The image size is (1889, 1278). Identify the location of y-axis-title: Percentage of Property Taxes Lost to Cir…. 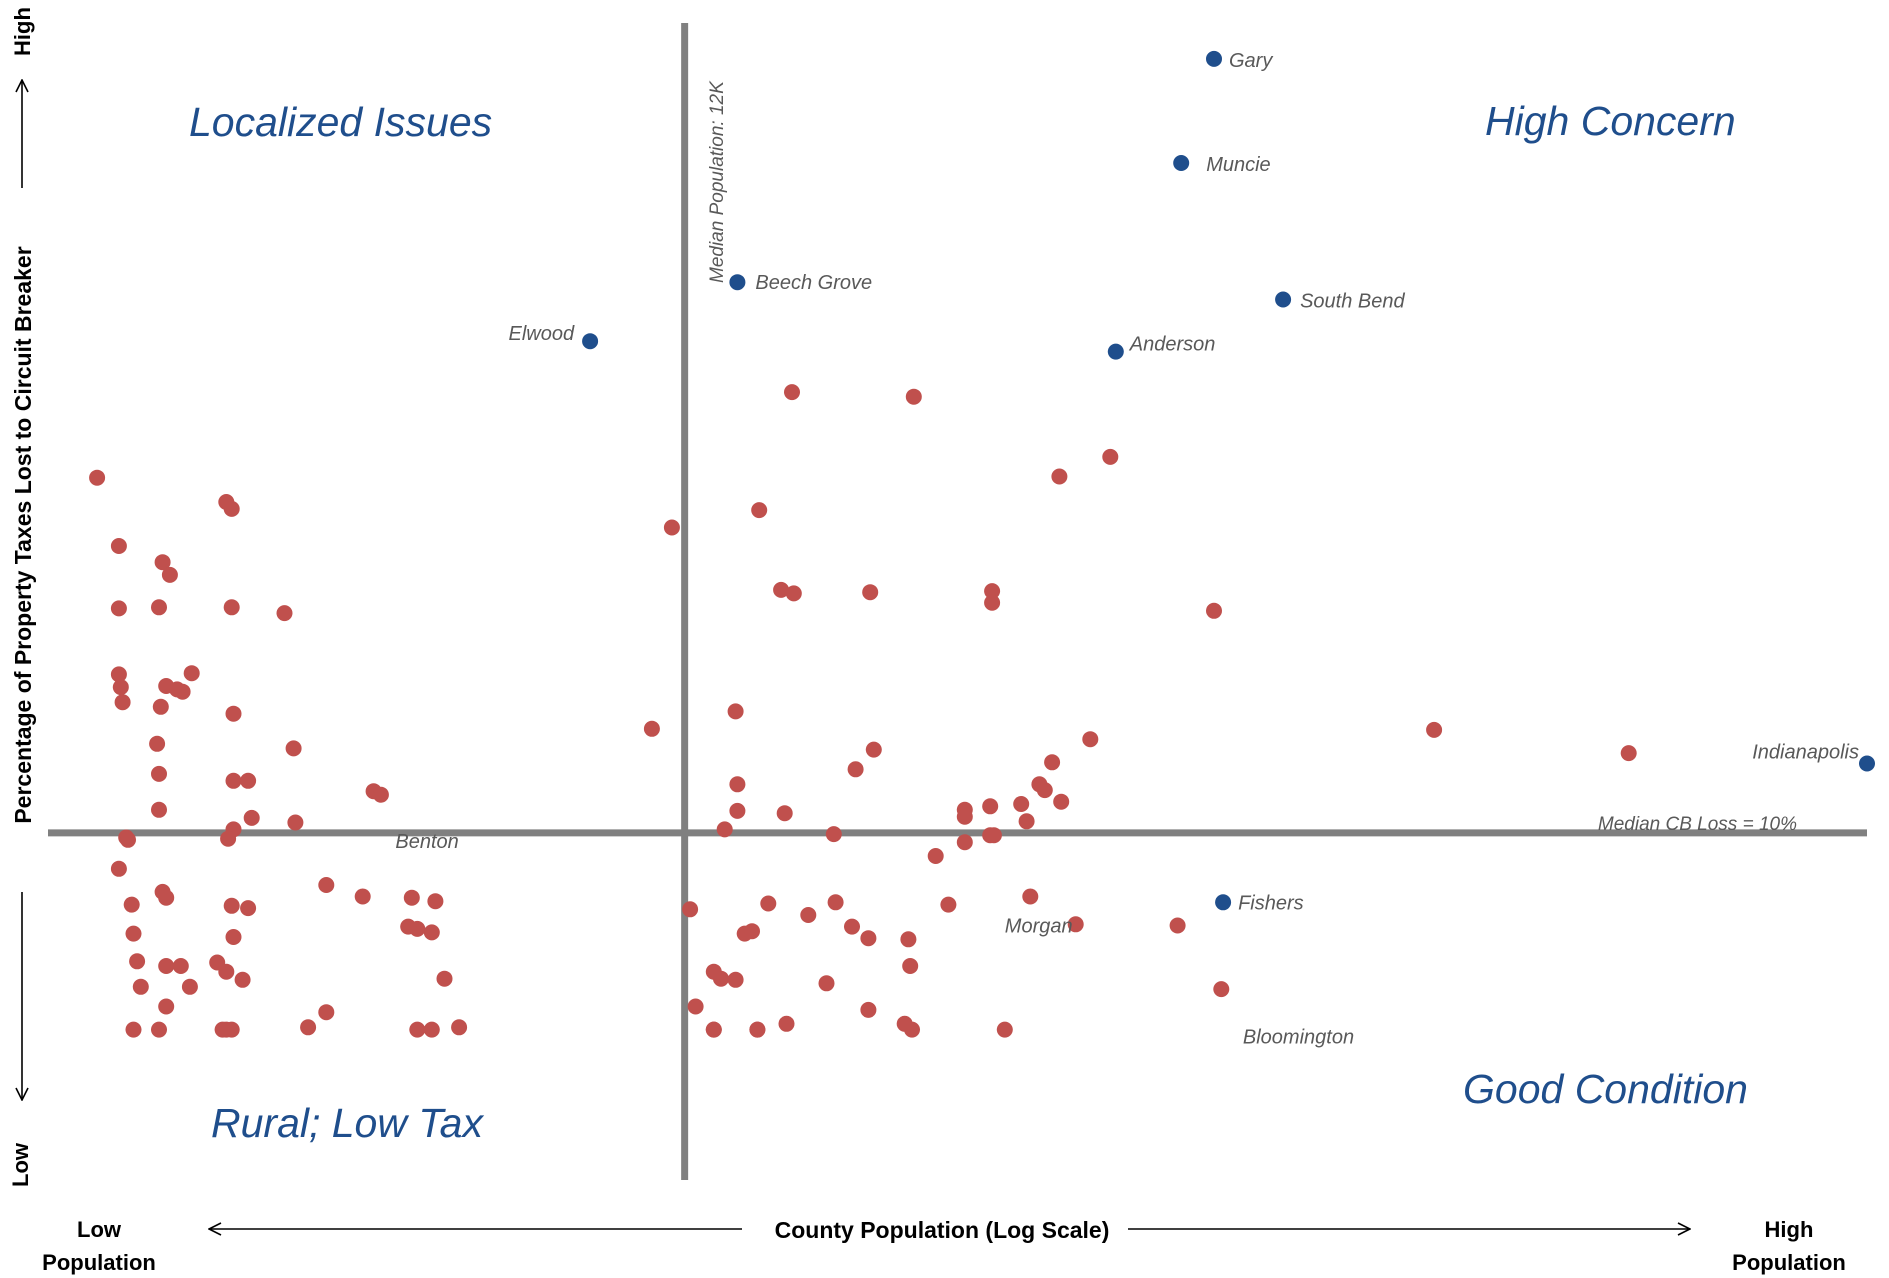
(23, 534).